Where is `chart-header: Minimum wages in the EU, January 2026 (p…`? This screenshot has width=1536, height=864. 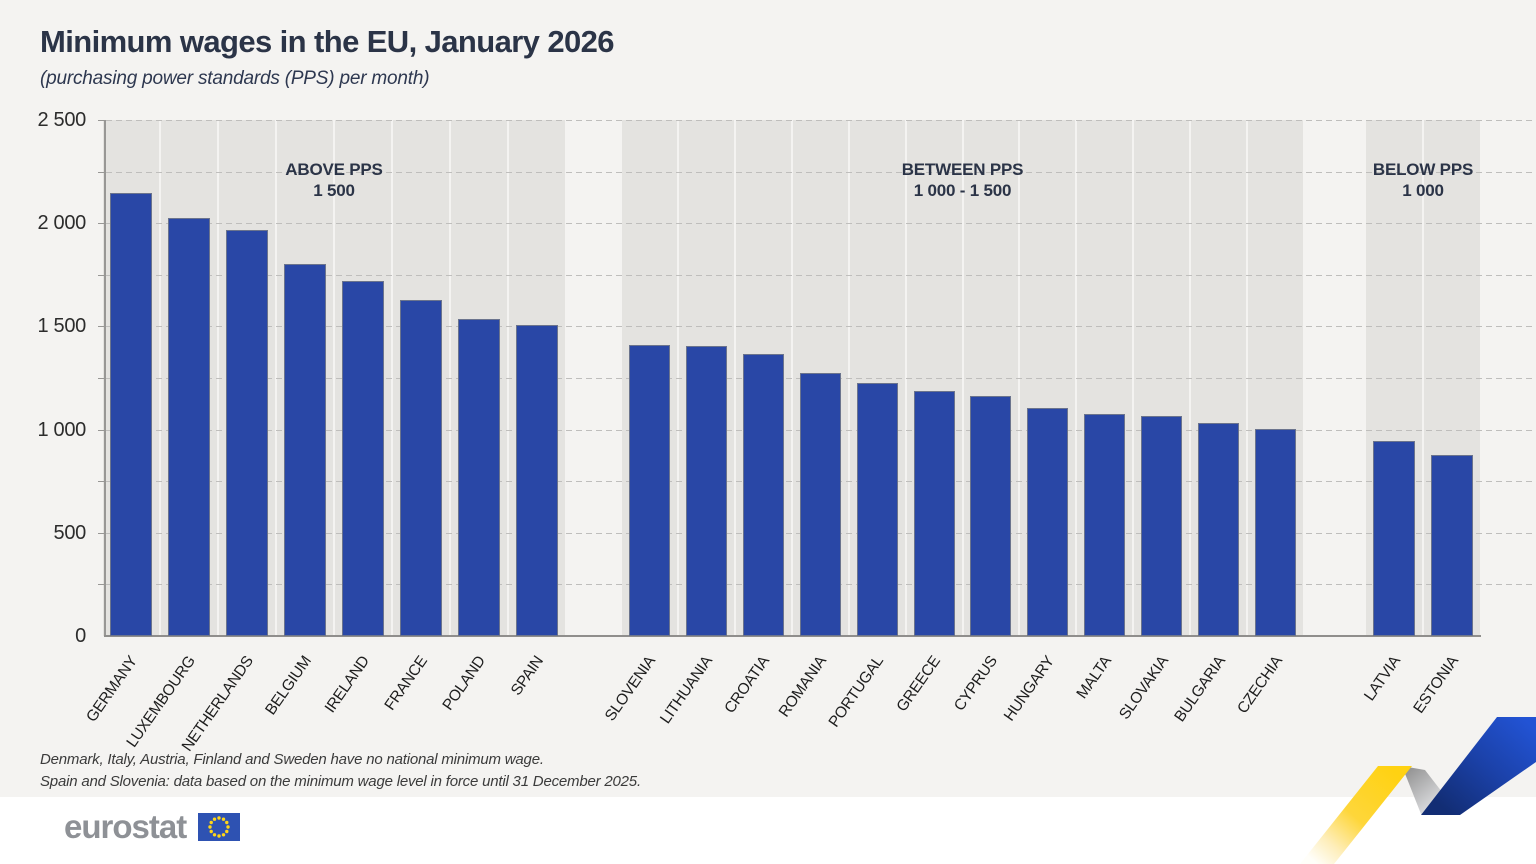 chart-header: Minimum wages in the EU, January 2026 (p… is located at coordinates (327, 57).